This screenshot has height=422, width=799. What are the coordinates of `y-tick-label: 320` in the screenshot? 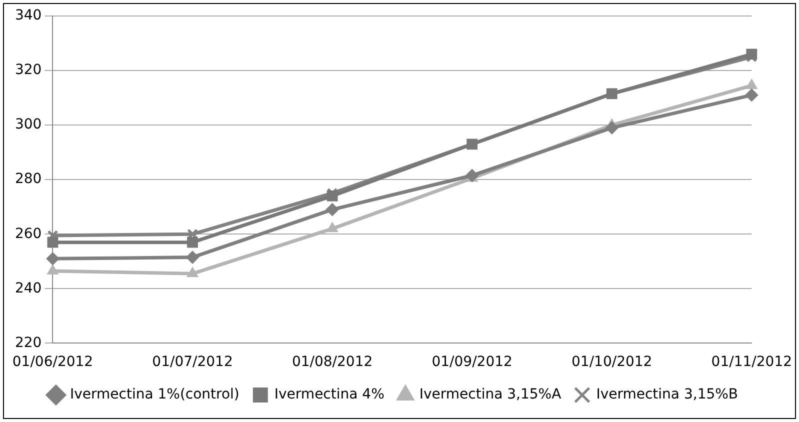 It's located at (28, 70).